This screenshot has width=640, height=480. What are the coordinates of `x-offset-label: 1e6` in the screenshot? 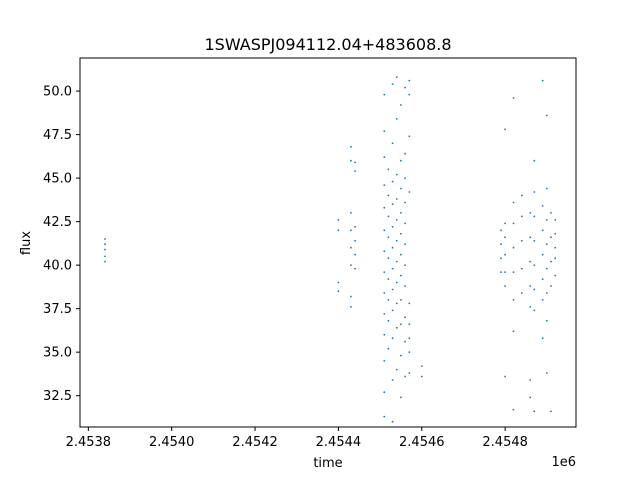 It's located at (563, 462).